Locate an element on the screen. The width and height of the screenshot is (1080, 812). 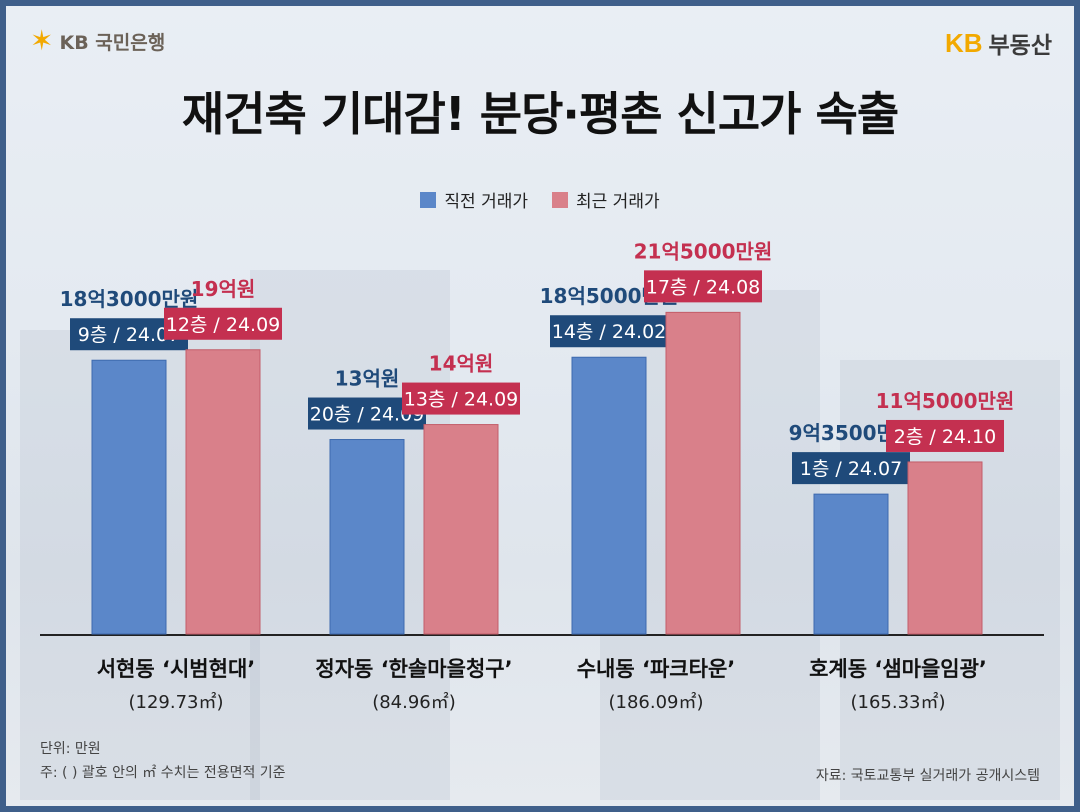
floor-date-label-prev-3: 1층 / 24.07 is located at coordinates (851, 469).